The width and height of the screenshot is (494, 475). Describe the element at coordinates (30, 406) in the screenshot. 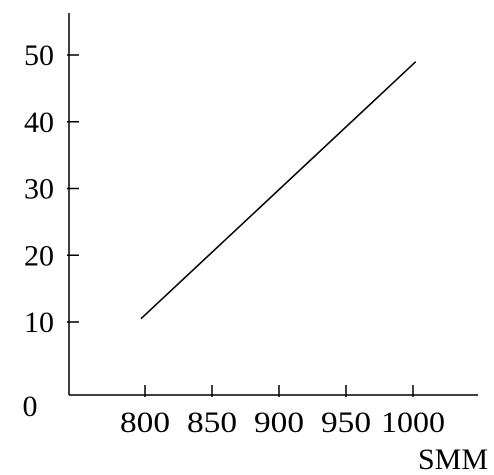

I see `origin-label: 0` at that location.